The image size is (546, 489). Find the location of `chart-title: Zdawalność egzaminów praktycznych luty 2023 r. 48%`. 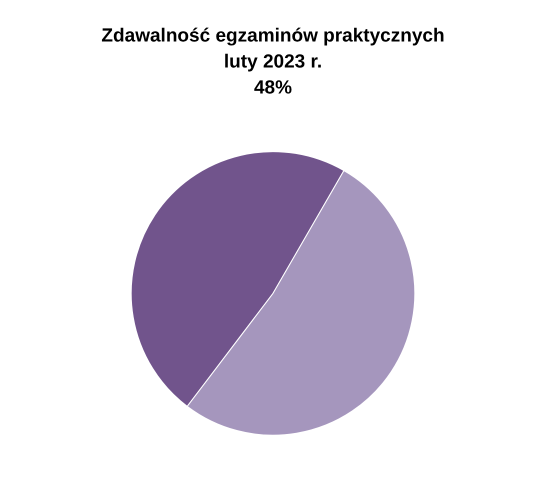

chart-title: Zdawalność egzaminów praktycznych luty 2023 r. 48% is located at coordinates (273, 62).